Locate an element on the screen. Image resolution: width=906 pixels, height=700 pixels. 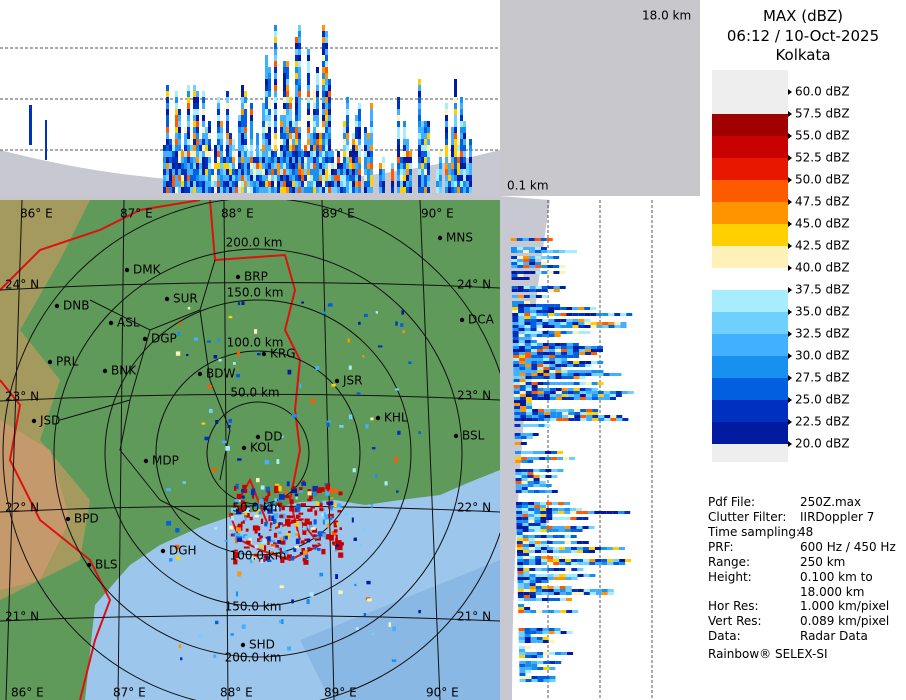
lat-label: 22° N is located at coordinates (474, 508).